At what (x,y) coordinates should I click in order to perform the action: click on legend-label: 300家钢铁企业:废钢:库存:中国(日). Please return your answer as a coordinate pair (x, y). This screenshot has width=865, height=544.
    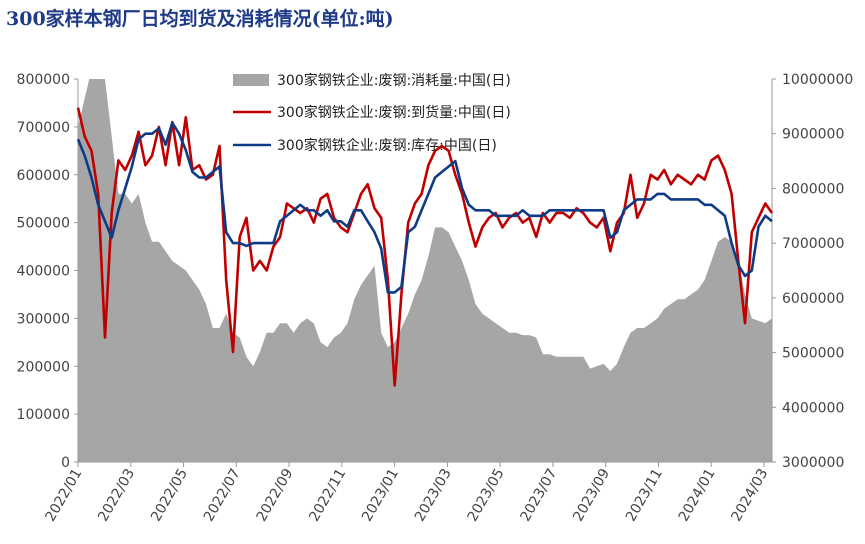
    Looking at the image, I should click on (387, 145).